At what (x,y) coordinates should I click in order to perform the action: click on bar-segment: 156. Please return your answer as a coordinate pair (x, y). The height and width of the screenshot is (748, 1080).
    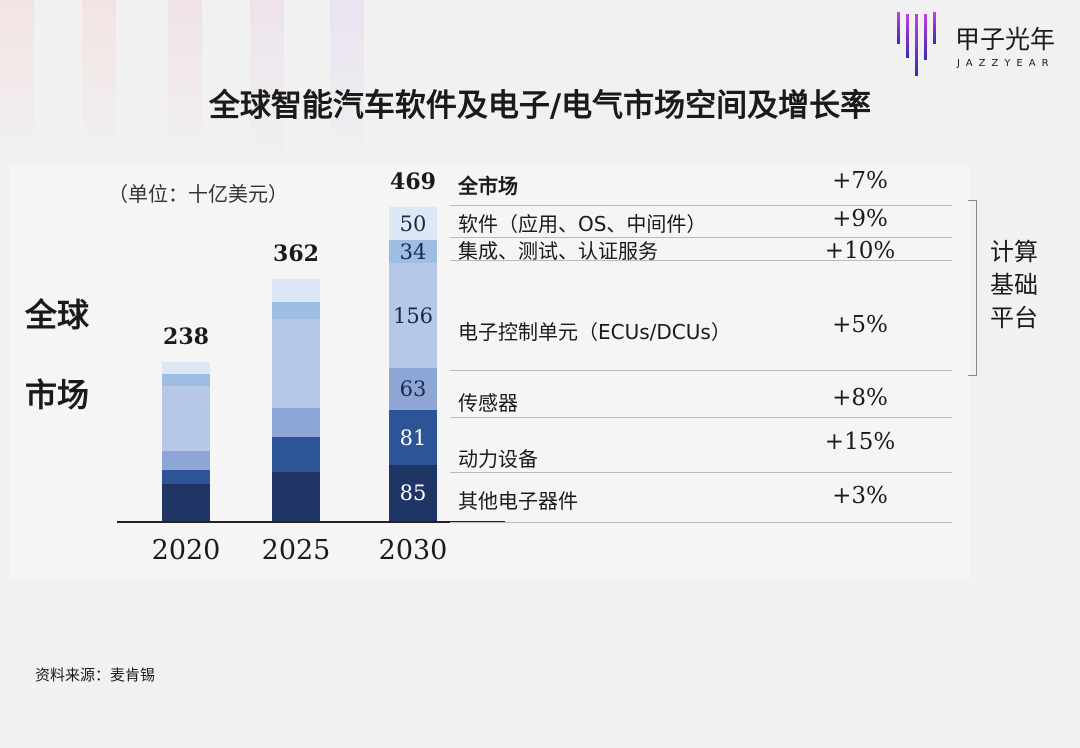
    Looking at the image, I should click on (413, 316).